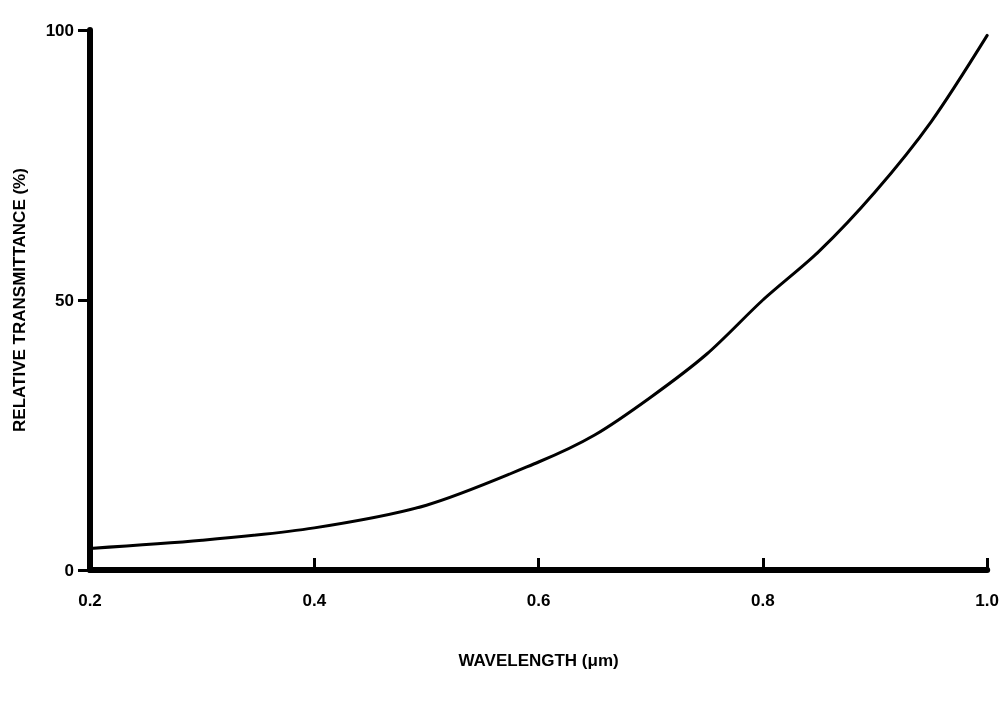  I want to click on x-tick-label: 0.6, so click(538, 600).